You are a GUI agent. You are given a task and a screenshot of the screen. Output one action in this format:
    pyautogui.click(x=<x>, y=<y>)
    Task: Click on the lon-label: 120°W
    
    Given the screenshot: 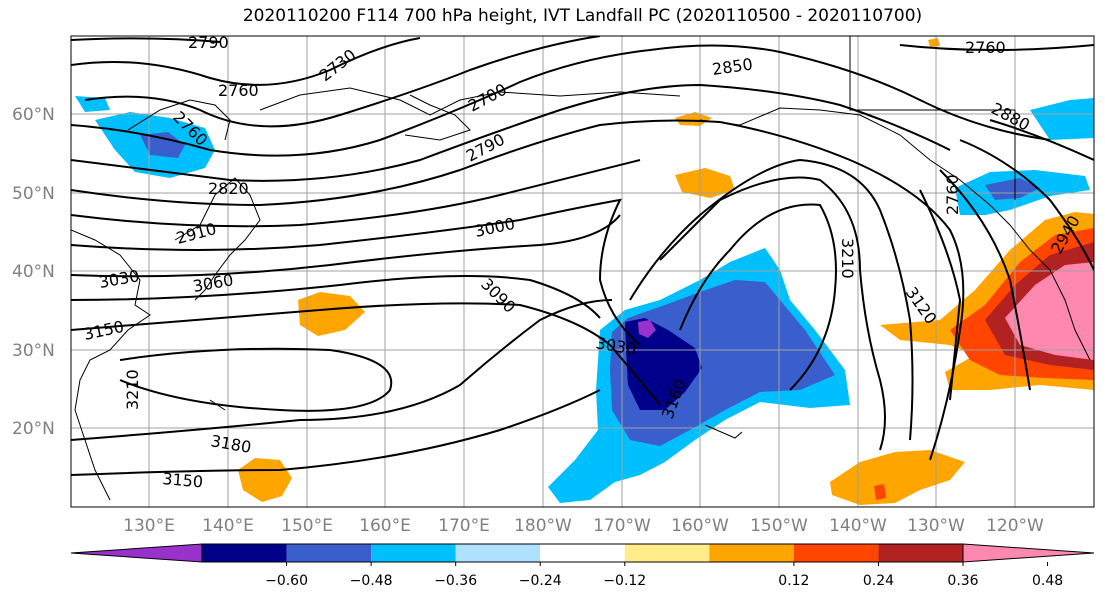 What is the action you would take?
    pyautogui.click(x=1015, y=526)
    